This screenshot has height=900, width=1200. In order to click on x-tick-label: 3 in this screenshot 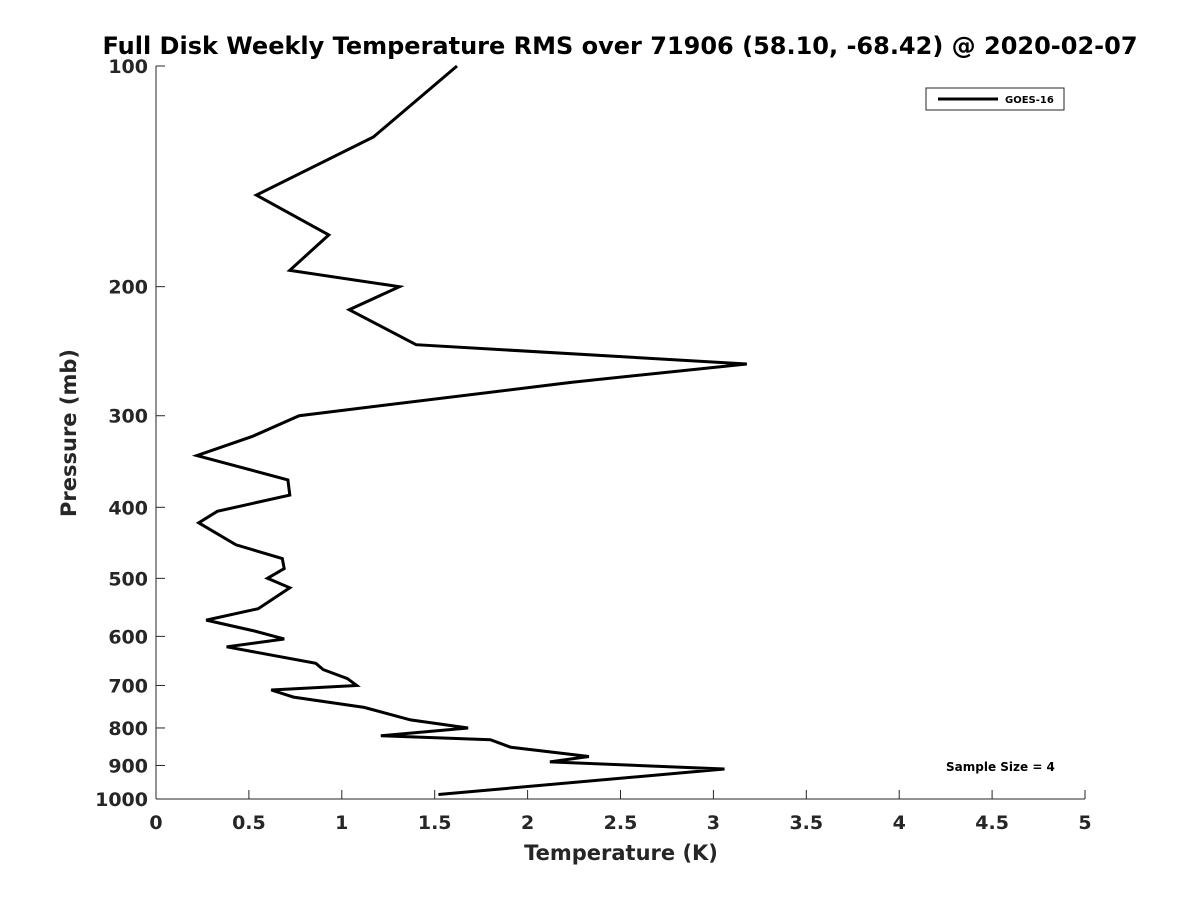, I will do `click(713, 823)`.